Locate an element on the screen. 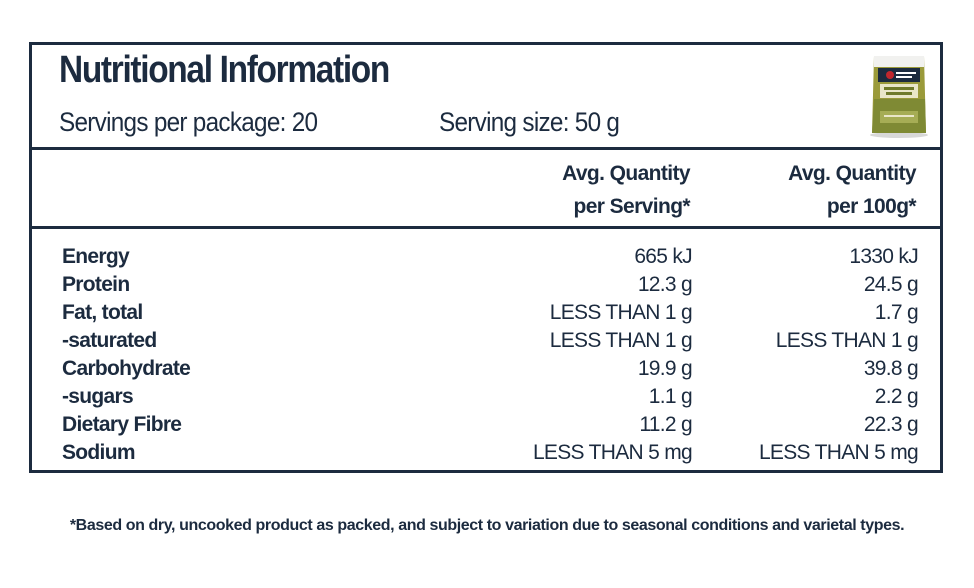  panel-title: Nutritional Information is located at coordinates (224, 70).